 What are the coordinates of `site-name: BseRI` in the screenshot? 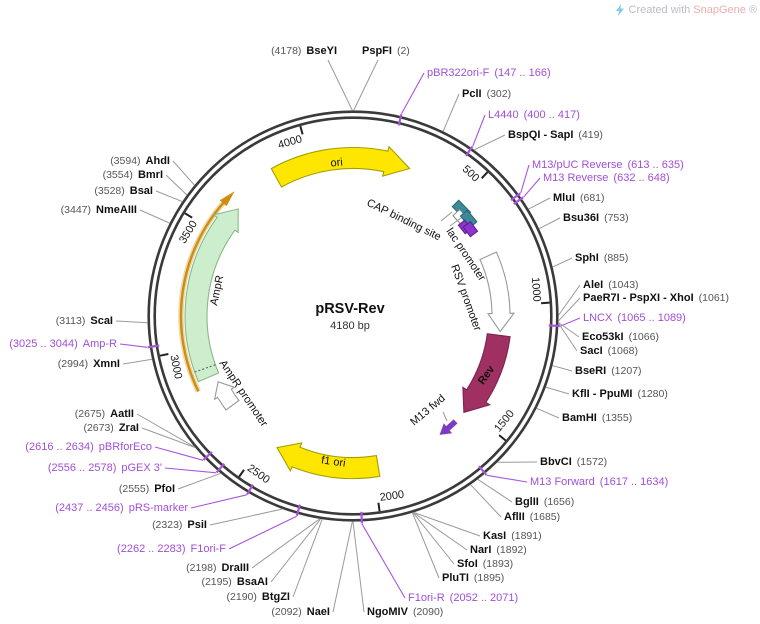 It's located at (591, 371).